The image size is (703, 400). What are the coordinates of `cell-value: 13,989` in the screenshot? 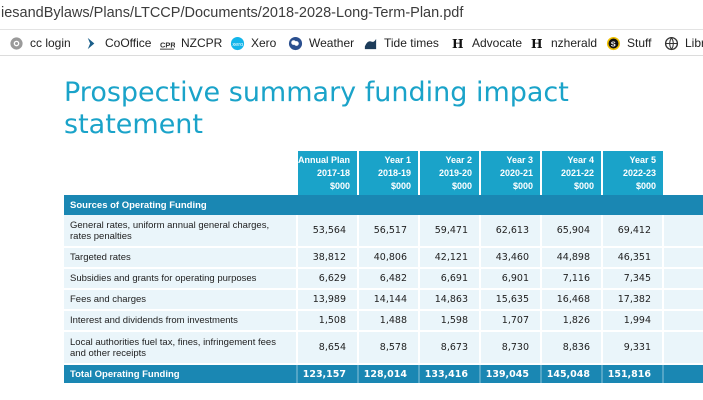 It's located at (327, 300).